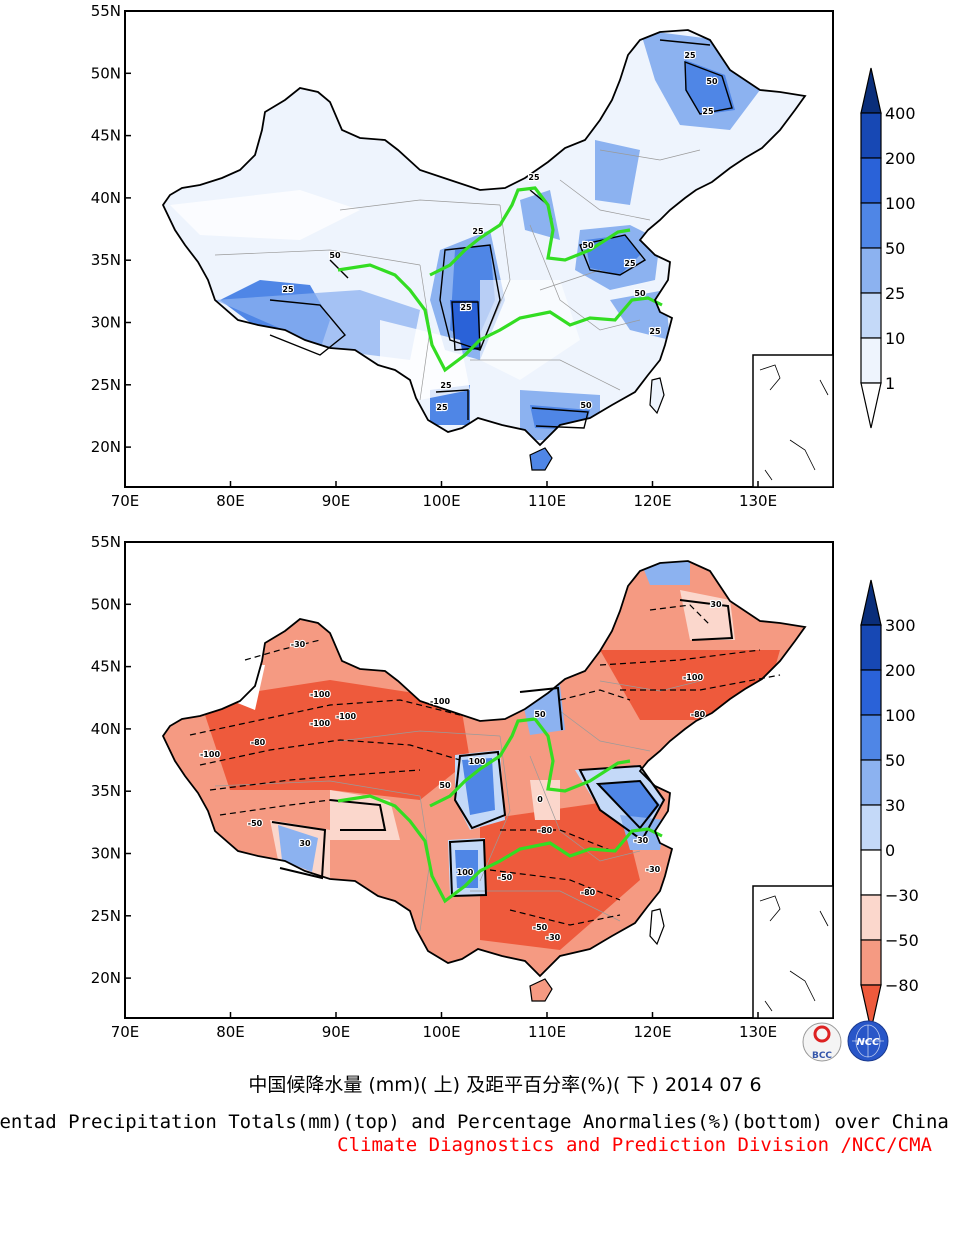 The image size is (960, 1243). What do you see at coordinates (793, 421) in the screenshot?
I see `top-inset-south-china-sea` at bounding box center [793, 421].